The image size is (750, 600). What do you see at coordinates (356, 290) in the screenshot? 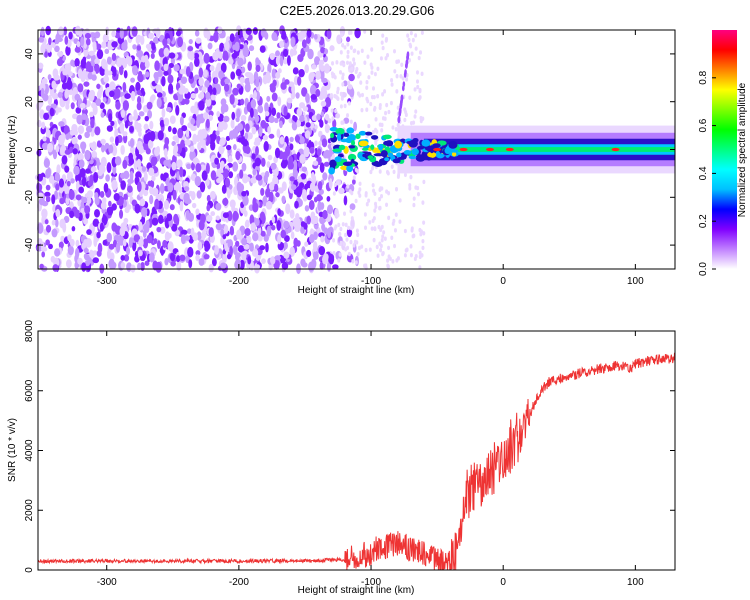
I see `spectrogram-x-axis-label: Height of straight line (km)` at bounding box center [356, 290].